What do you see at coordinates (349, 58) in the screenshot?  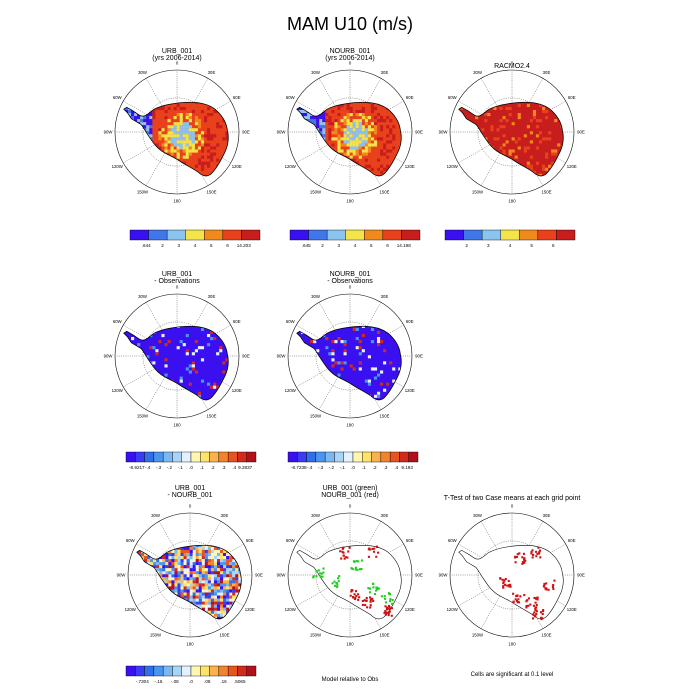 I see `panel-subtitle: (yrs 2006-2014)` at bounding box center [349, 58].